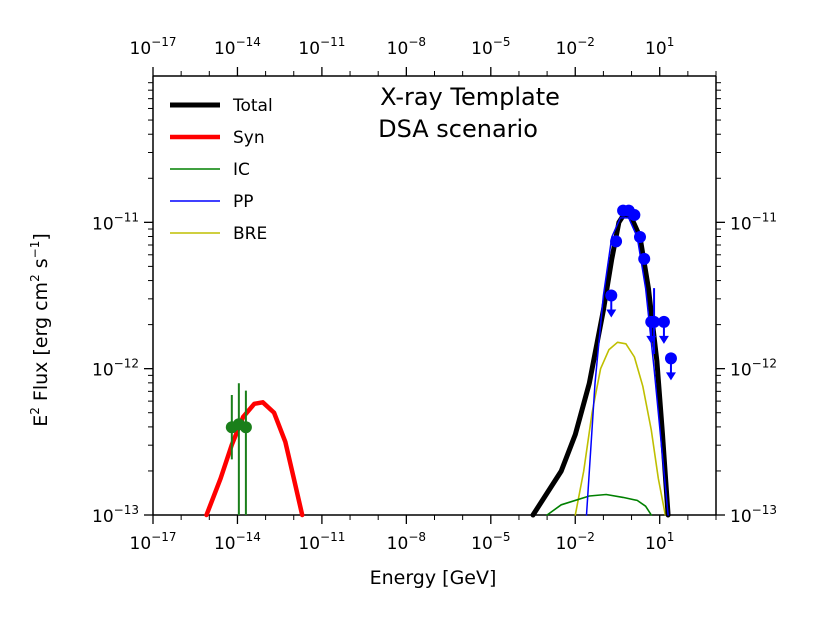  Describe the element at coordinates (243, 202) in the screenshot. I see `legend-label-pp: PP` at that location.